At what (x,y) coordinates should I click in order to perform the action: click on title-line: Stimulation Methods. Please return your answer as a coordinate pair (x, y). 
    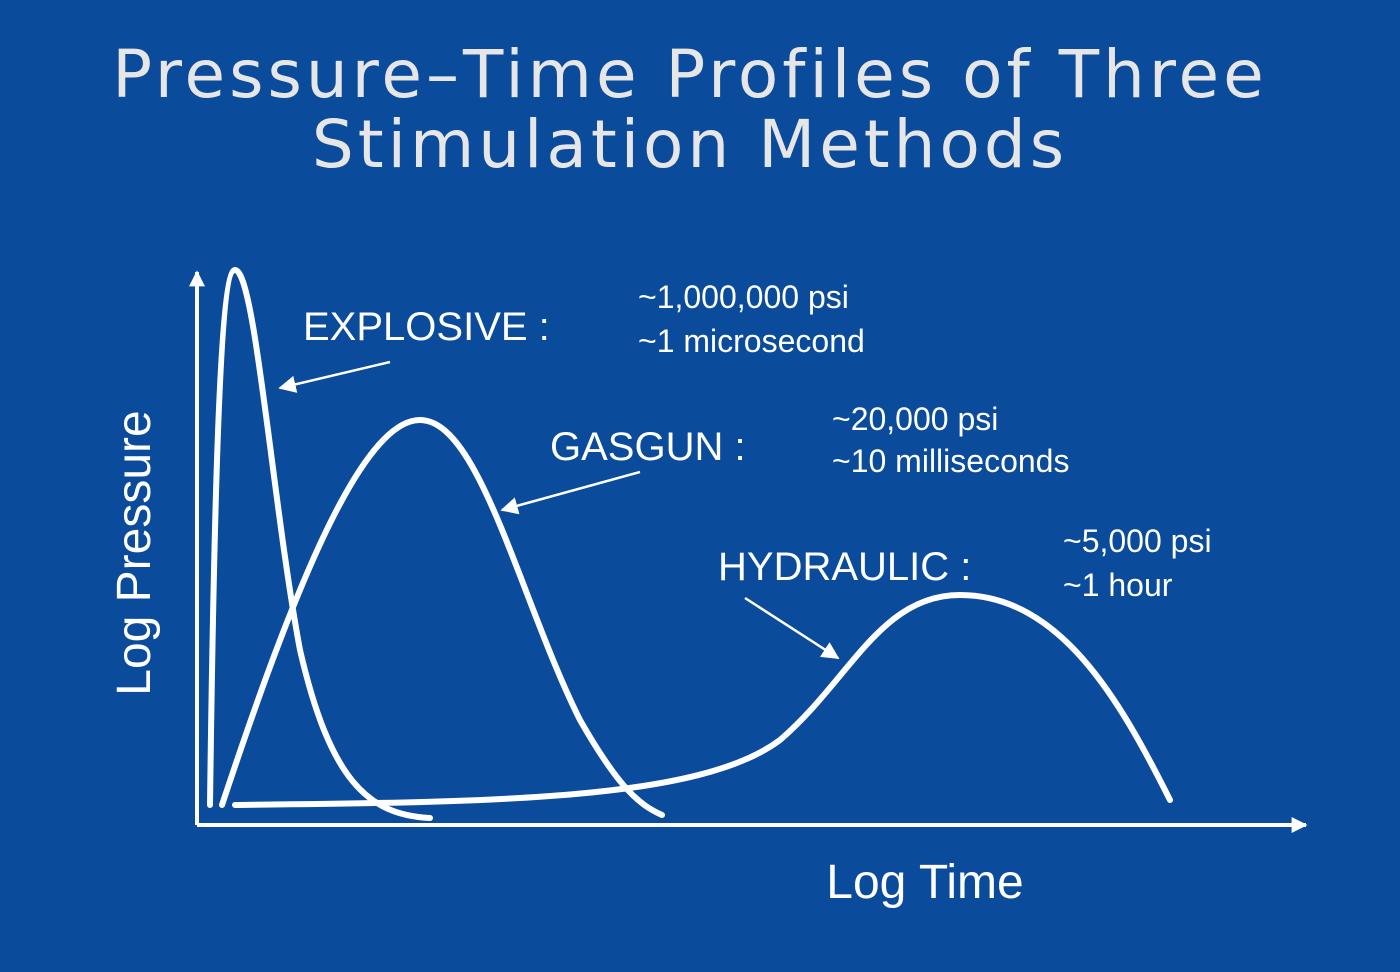
    Looking at the image, I should click on (690, 144).